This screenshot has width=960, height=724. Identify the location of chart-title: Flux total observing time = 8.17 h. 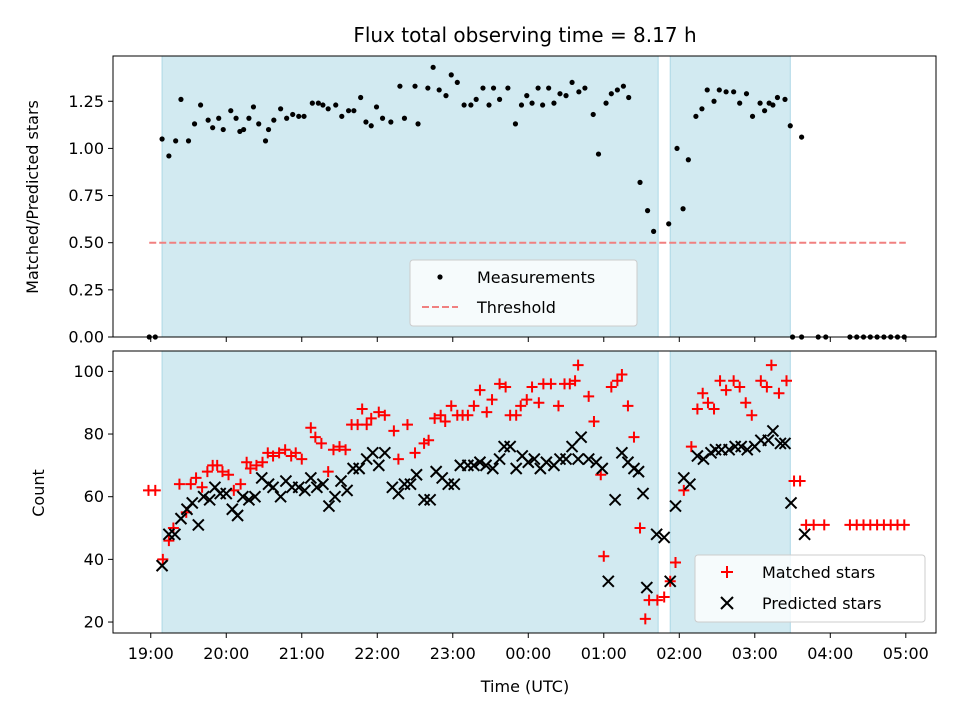
(524, 35).